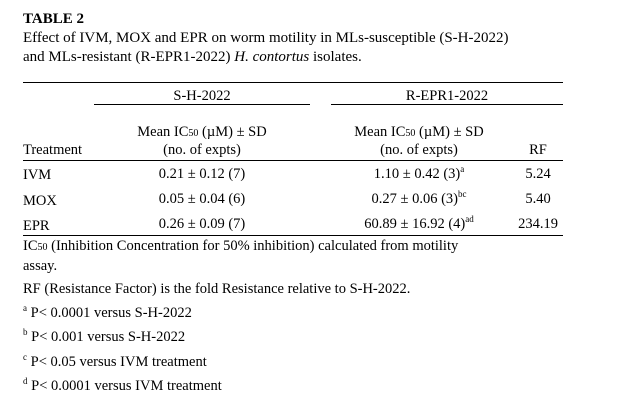 The width and height of the screenshot is (628, 408). I want to click on row-susceptible-value: 0.05 ± 0.04 (6), so click(202, 199).